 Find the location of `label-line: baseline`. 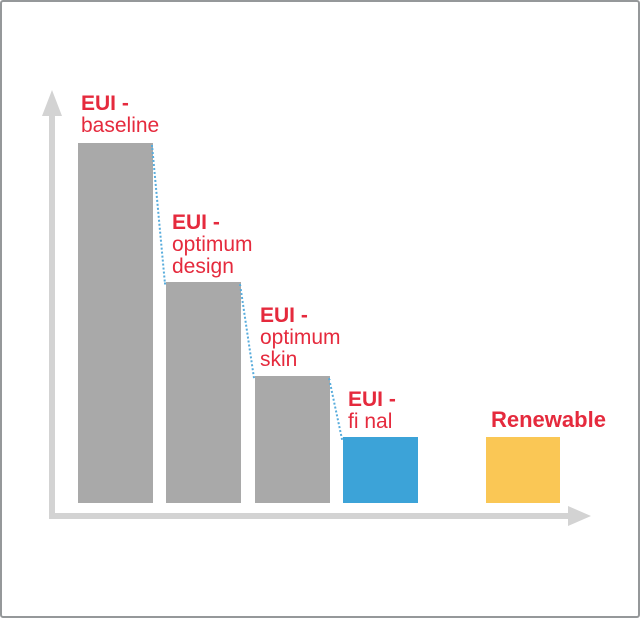

label-line: baseline is located at coordinates (120, 125).